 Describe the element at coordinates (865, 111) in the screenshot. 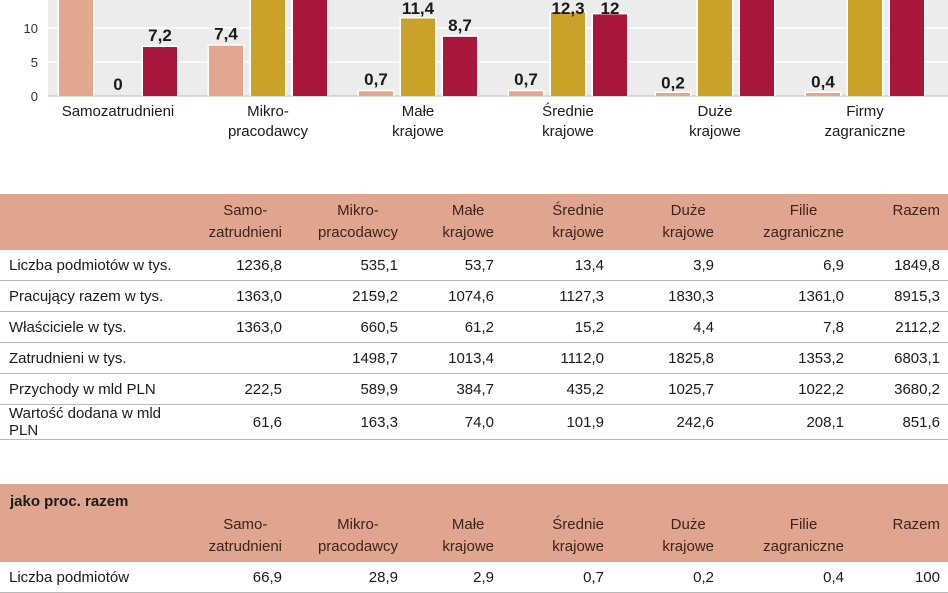

I see `x-category-label: Firmy` at that location.